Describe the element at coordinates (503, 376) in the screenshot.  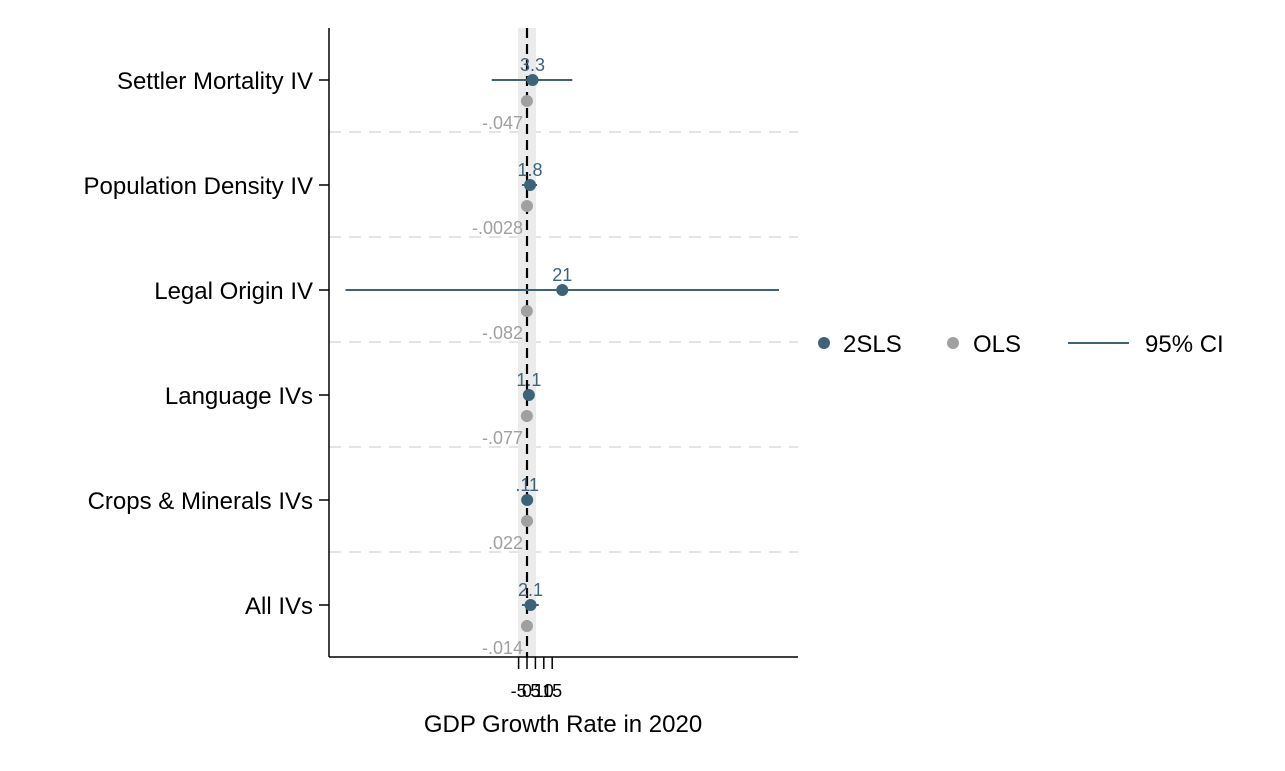
I see `ols-points: -.047 -.0028 -.082 -.077 .022 -.014` at that location.